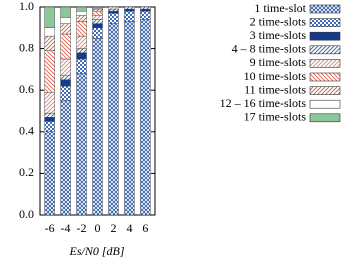 The image size is (357, 268). I want to click on y-tick-label: 0.0, so click(26, 214).